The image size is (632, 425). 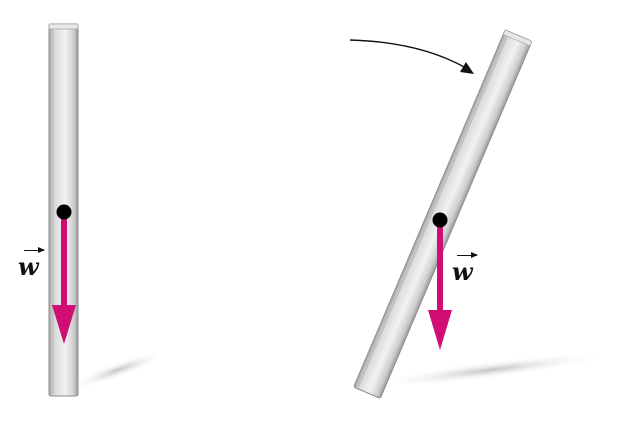 I want to click on upright-center-of-mass, so click(x=64, y=212).